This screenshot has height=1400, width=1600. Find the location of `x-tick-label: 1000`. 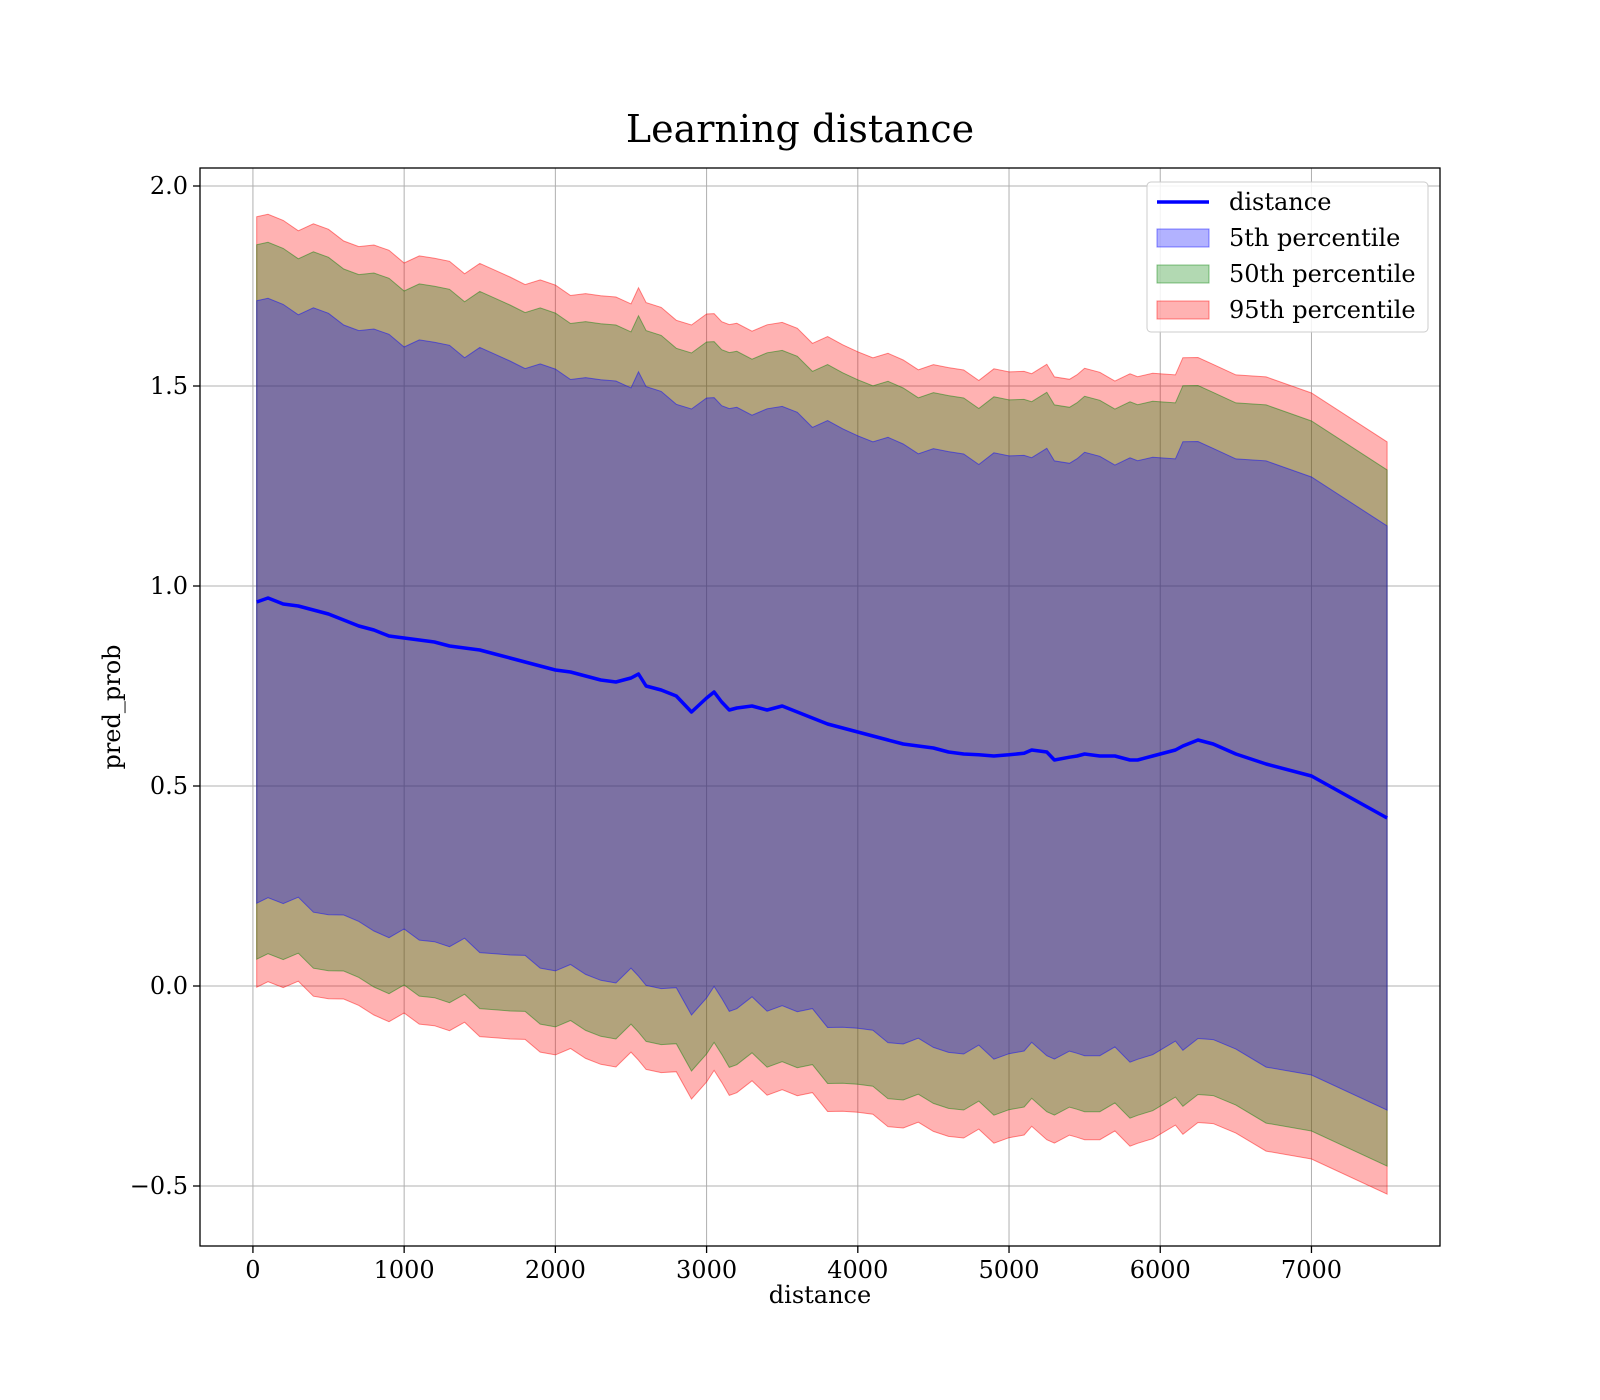

x-tick-label: 1000 is located at coordinates (404, 1270).